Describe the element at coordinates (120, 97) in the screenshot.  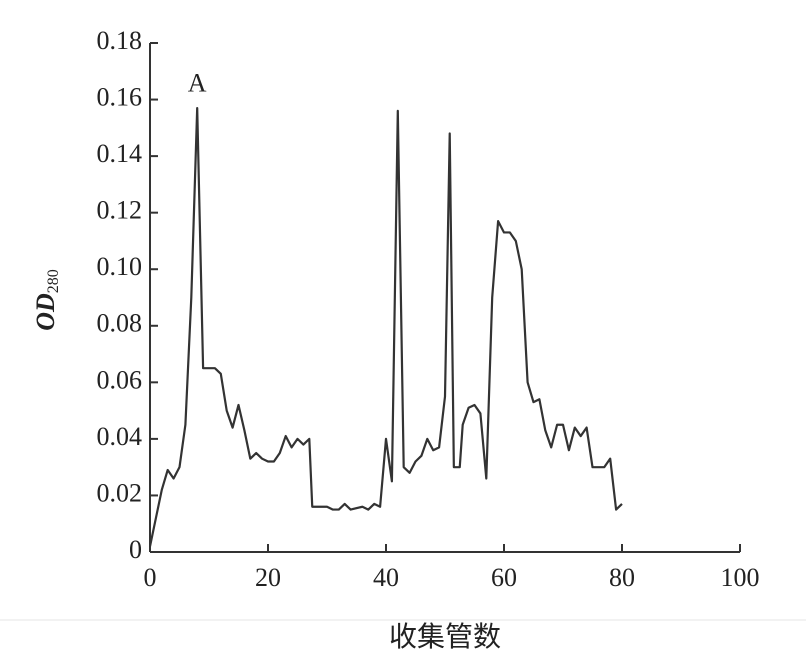
I see `y-tick-label: 0.16` at that location.